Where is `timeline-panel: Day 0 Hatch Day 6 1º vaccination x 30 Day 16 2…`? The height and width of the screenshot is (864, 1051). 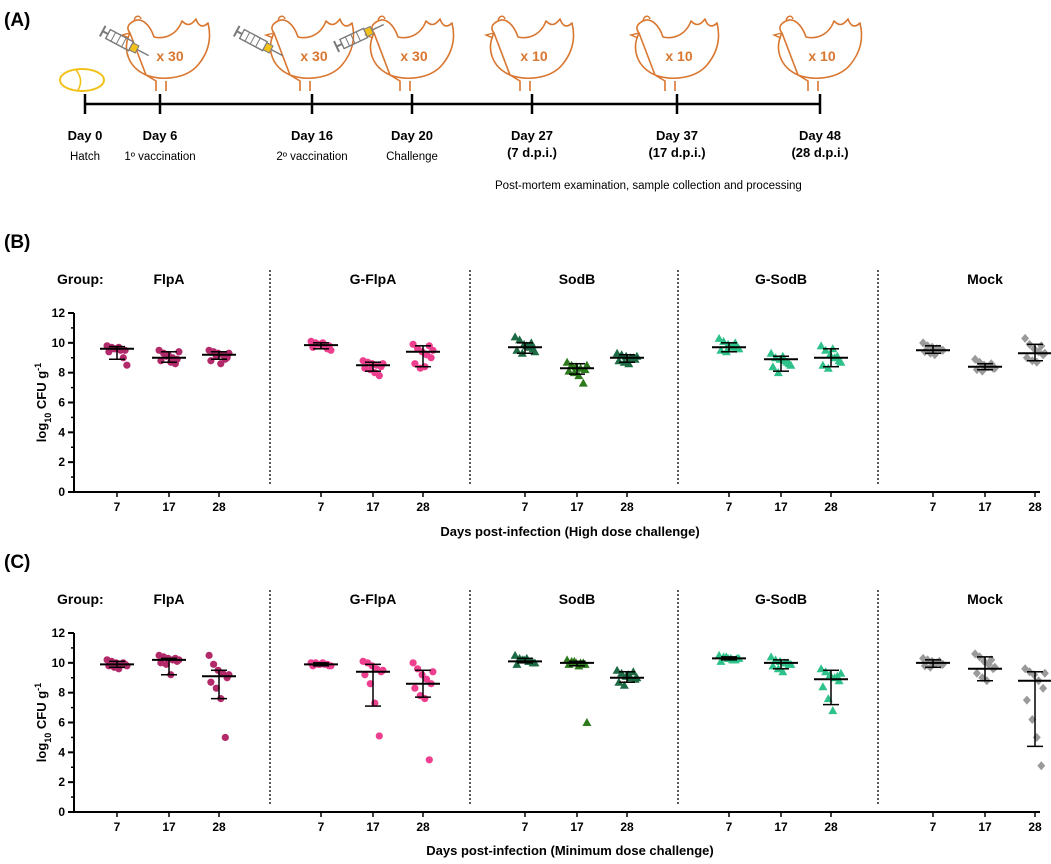 timeline-panel: Day 0 Hatch Day 6 1º vaccination x 30 Day 16 2… is located at coordinates (461, 89).